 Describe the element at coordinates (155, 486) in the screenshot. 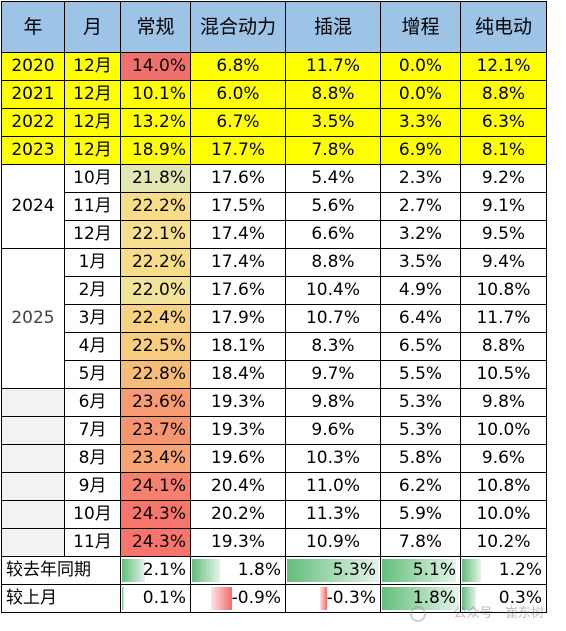

I see `conv-cell: 24.1%` at that location.